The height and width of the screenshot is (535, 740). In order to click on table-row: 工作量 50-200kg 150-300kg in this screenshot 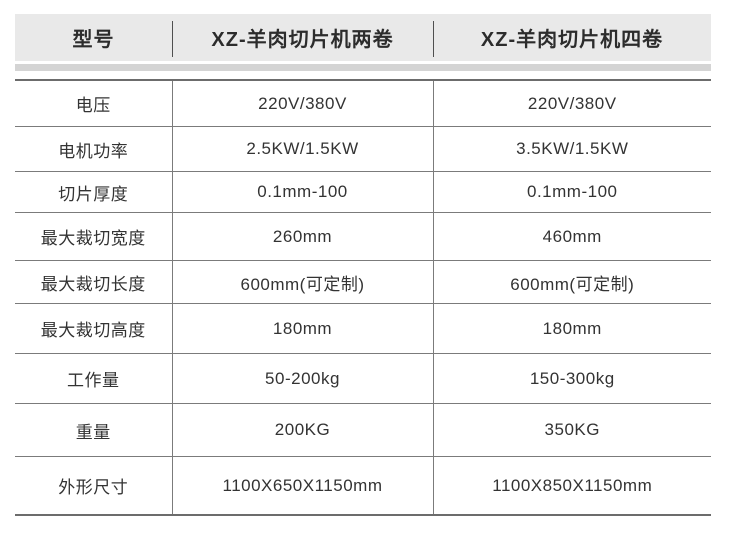, I will do `click(363, 378)`.